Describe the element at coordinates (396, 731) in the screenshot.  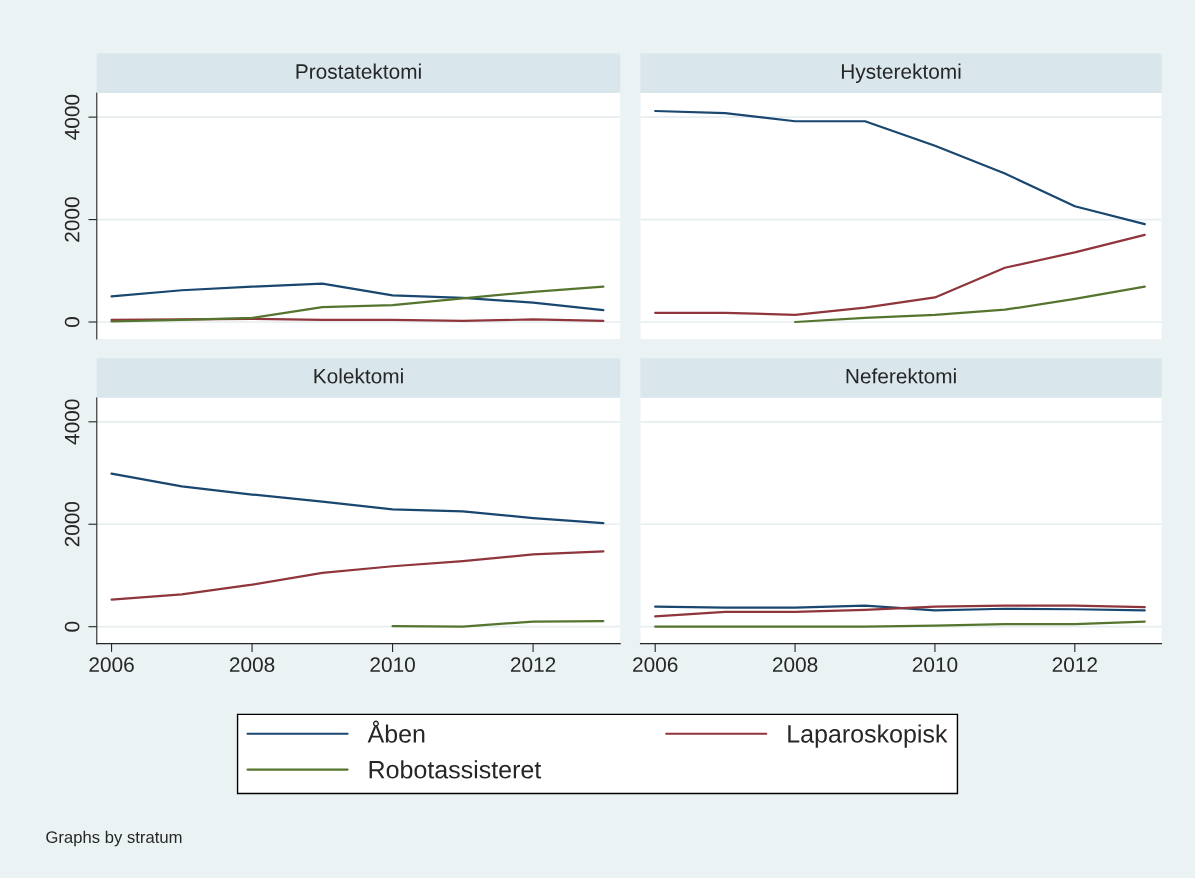
I see `legend-label: Åben` at that location.